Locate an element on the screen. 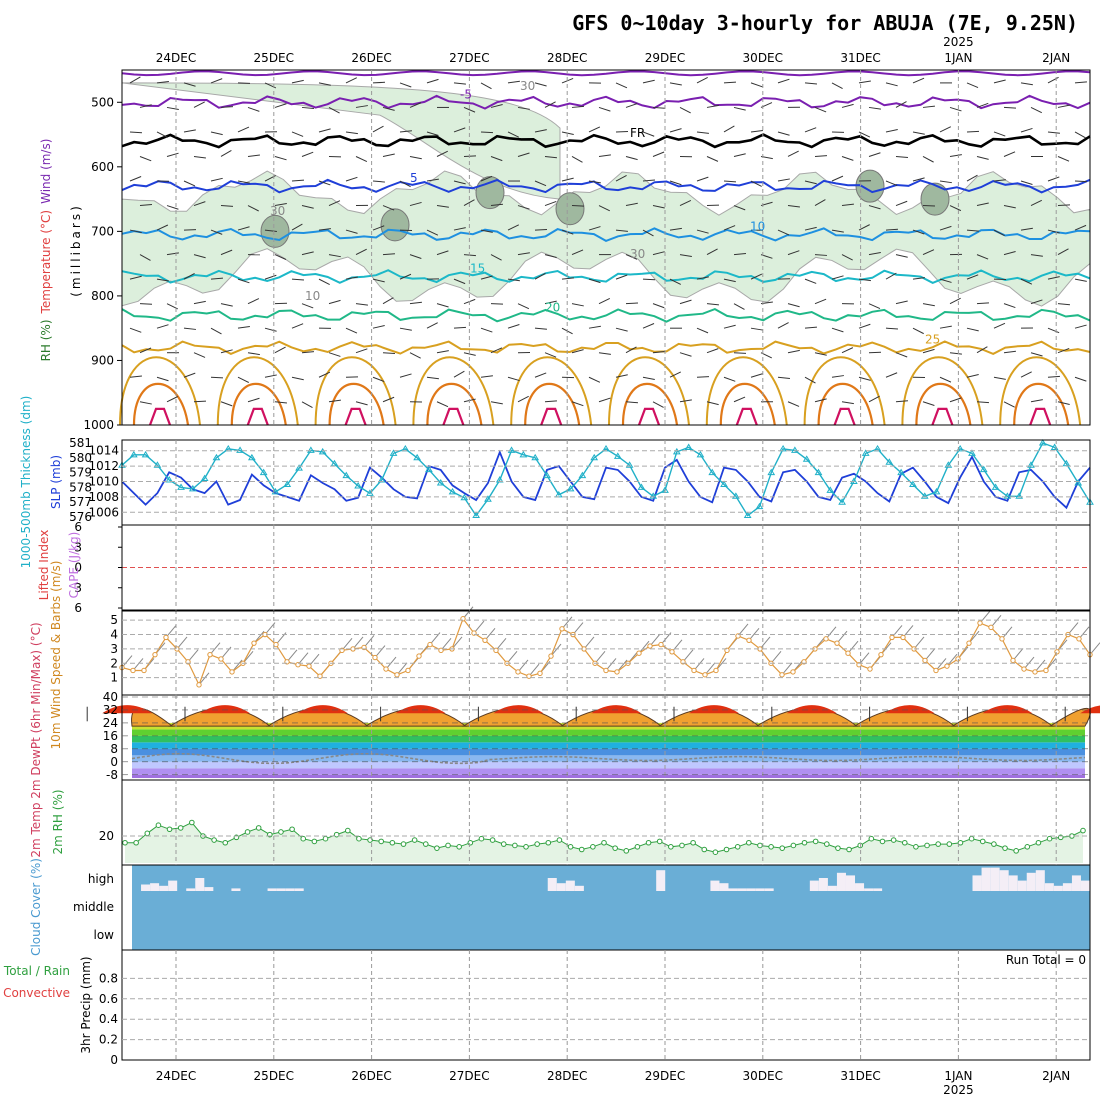 This screenshot has width=1100, height=1100. wind-tick-label: 4 is located at coordinates (114, 635).